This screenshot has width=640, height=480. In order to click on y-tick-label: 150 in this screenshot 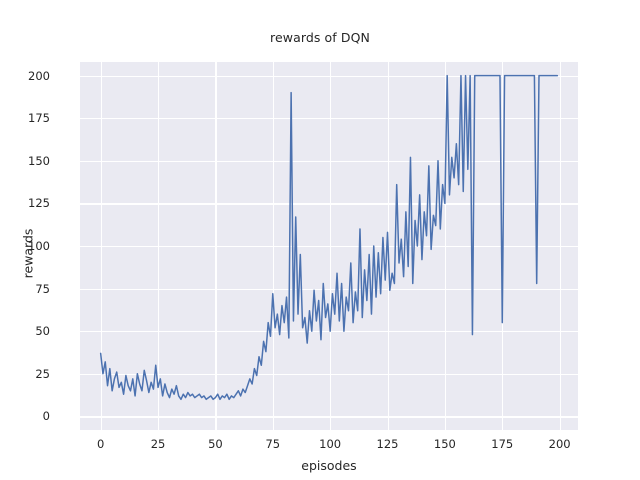, I will do `click(39, 160)`.